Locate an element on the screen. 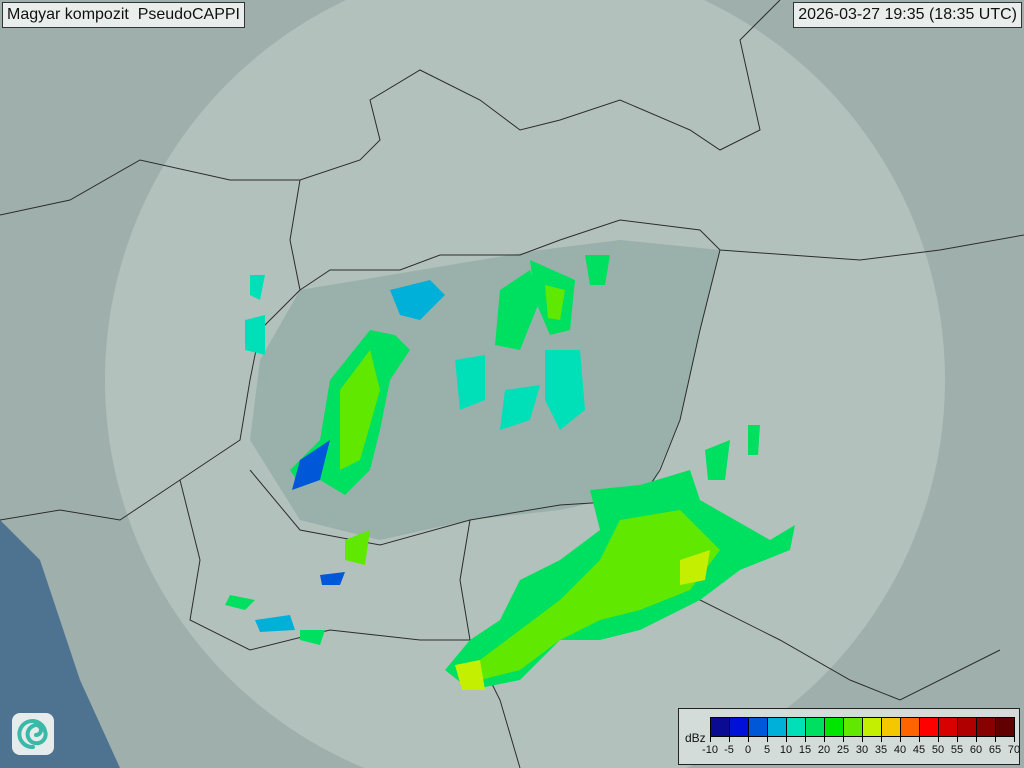 The width and height of the screenshot is (1024, 768). dbz-legend: dBz -10 -5 0 5 10 15 20 25 30 35 40 45 50 55 60 65 70 is located at coordinates (849, 736).